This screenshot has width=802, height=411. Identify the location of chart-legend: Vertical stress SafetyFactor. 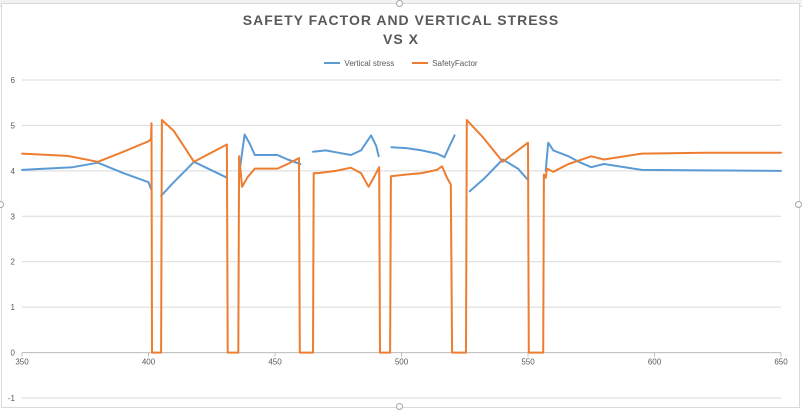
(401, 63).